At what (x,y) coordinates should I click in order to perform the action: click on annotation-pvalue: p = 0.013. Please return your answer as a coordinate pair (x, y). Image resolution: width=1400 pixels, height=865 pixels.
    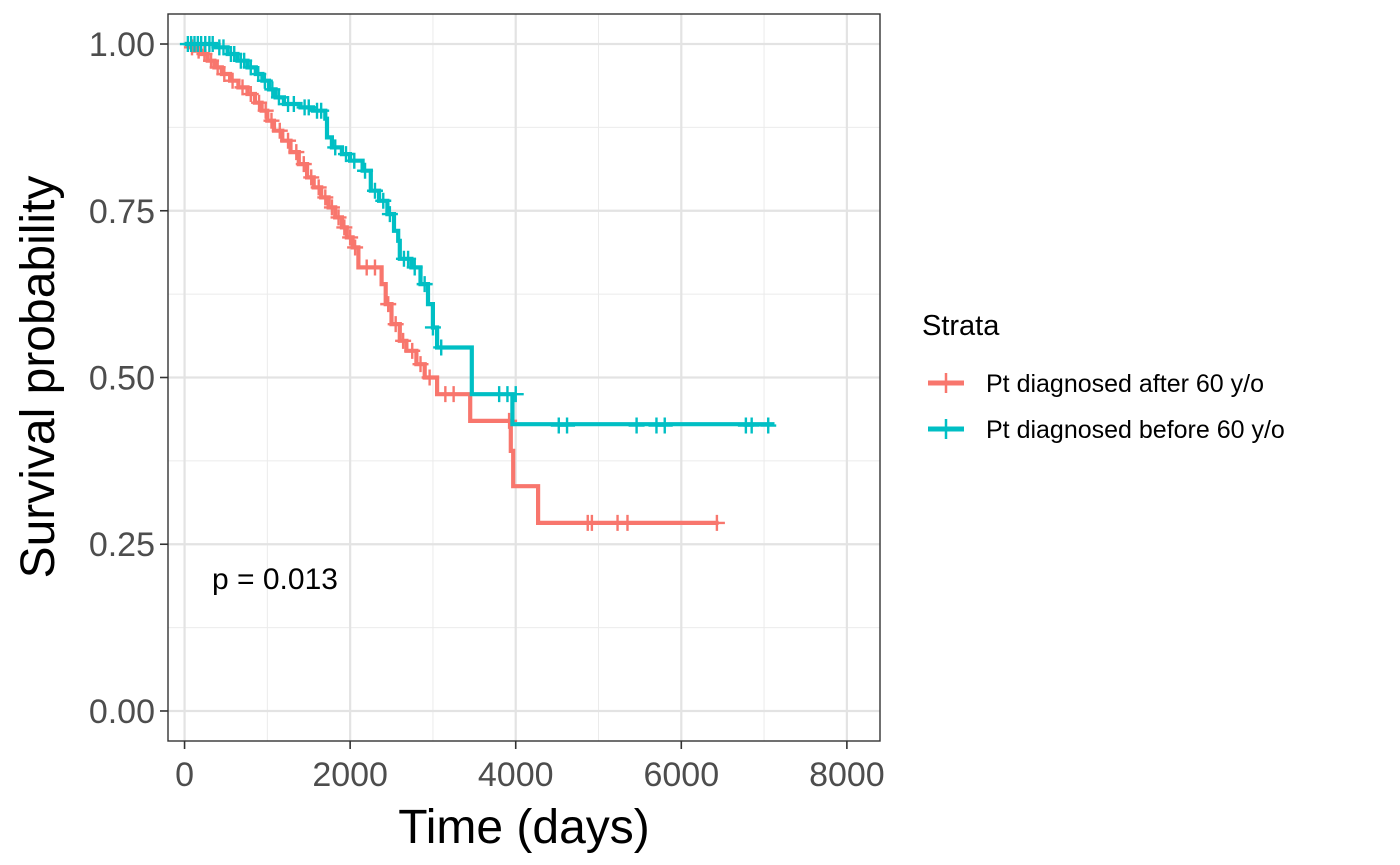
    Looking at the image, I should click on (275, 579).